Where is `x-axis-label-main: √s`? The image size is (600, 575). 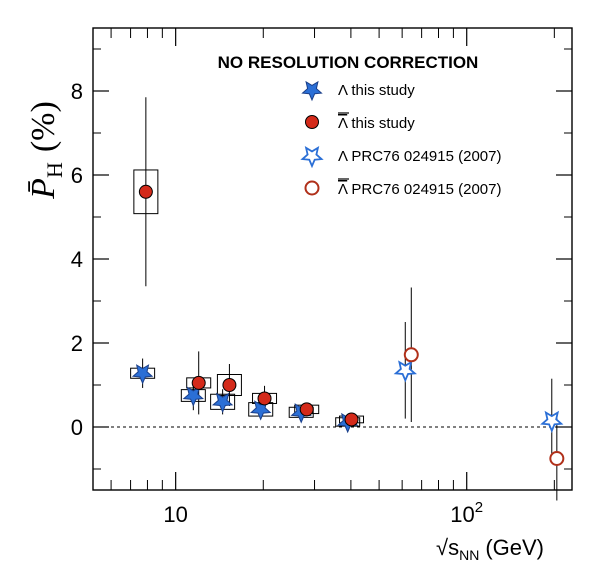
x-axis-label-main: √s is located at coordinates (447, 547).